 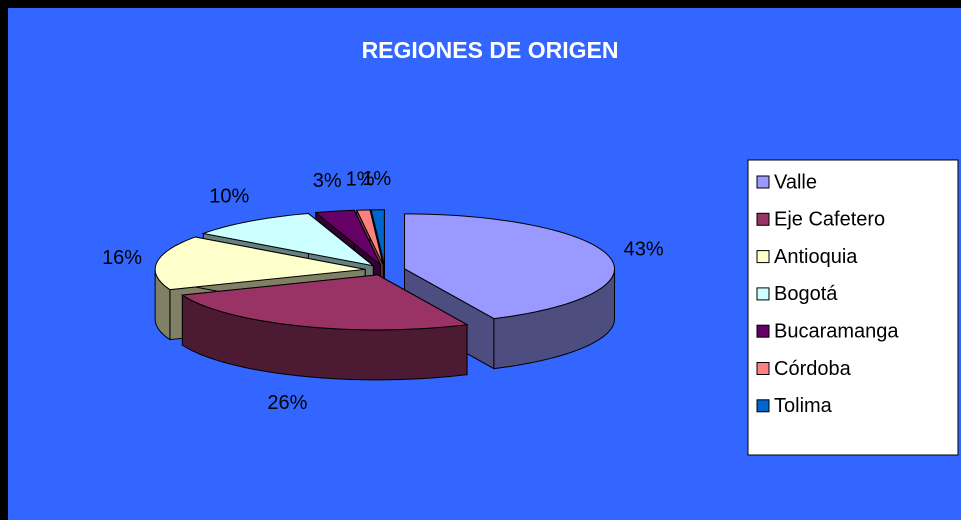 What do you see at coordinates (829, 220) in the screenshot?
I see `legend-label: Eje Cafetero` at bounding box center [829, 220].